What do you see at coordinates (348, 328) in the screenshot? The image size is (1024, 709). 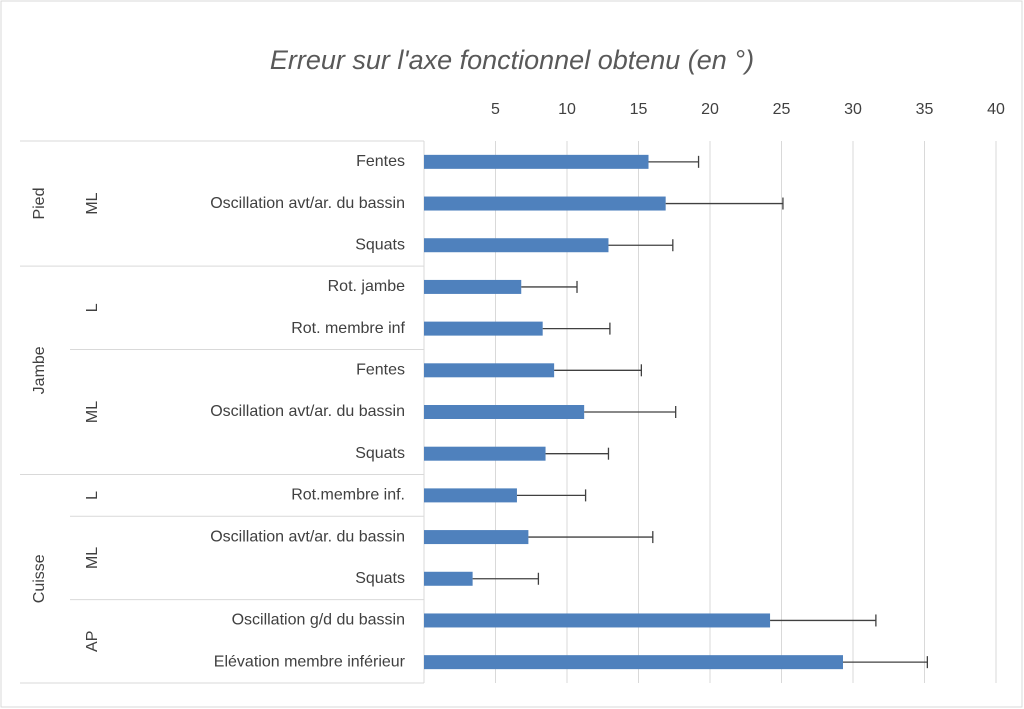 I see `category-label: Rot. membre inf` at bounding box center [348, 328].